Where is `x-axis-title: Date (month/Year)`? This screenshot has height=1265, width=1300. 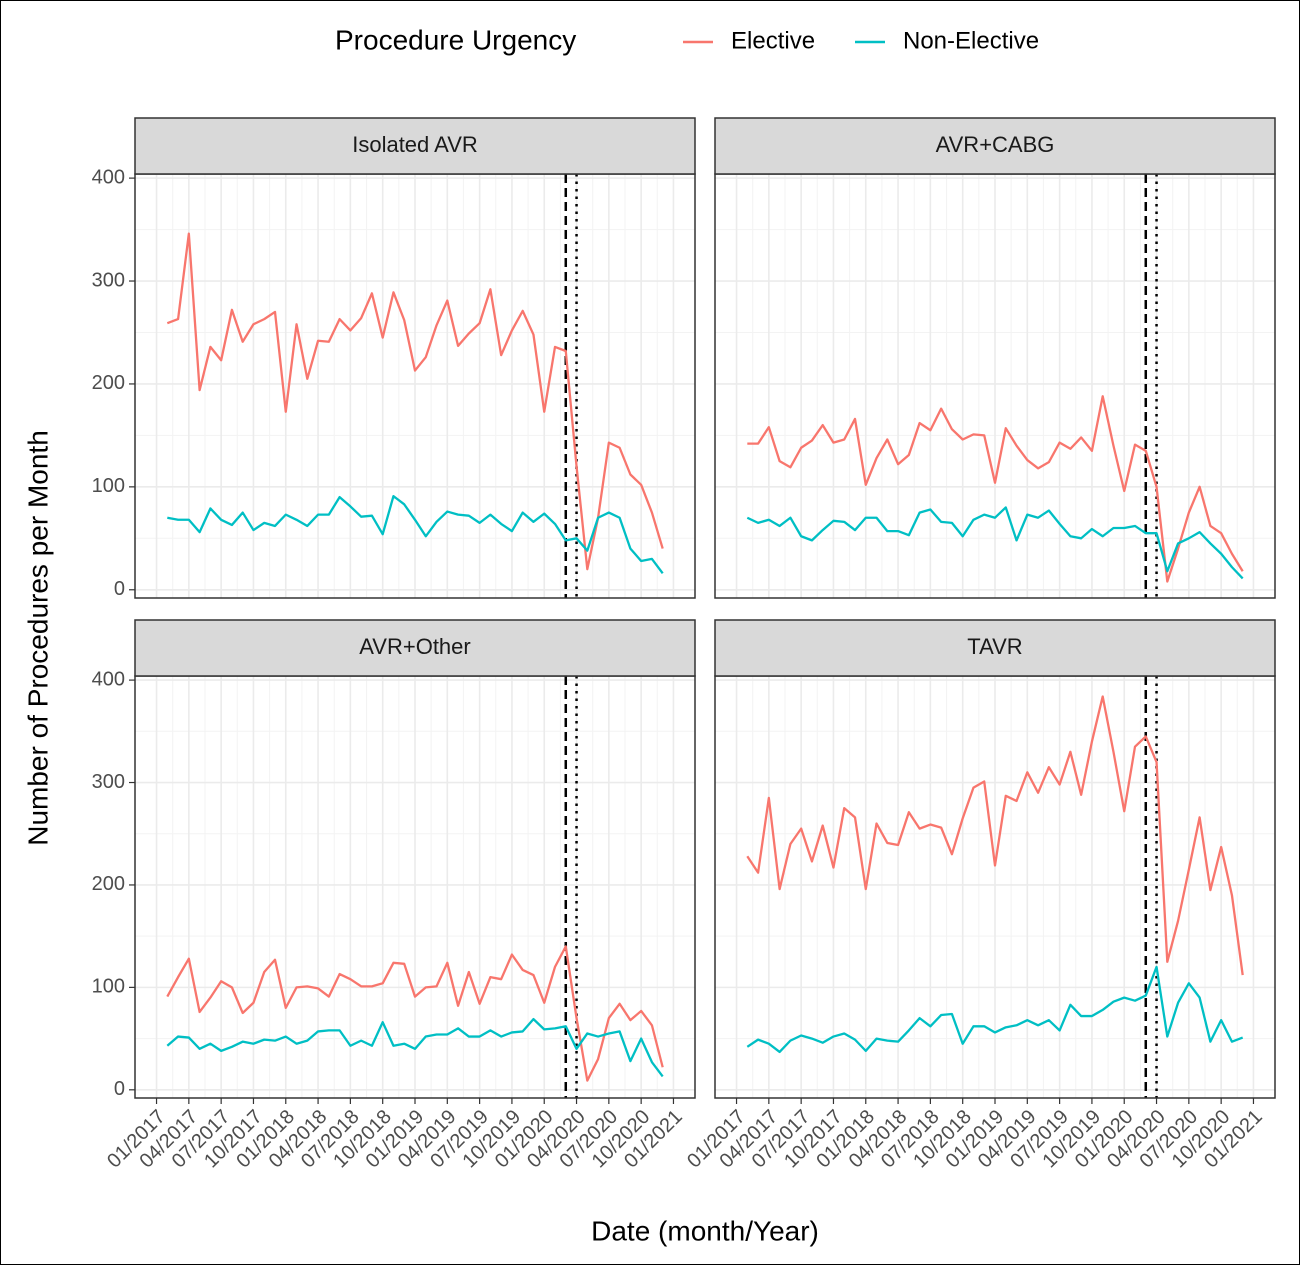 x-axis-title: Date (month/Year) is located at coordinates (705, 1230).